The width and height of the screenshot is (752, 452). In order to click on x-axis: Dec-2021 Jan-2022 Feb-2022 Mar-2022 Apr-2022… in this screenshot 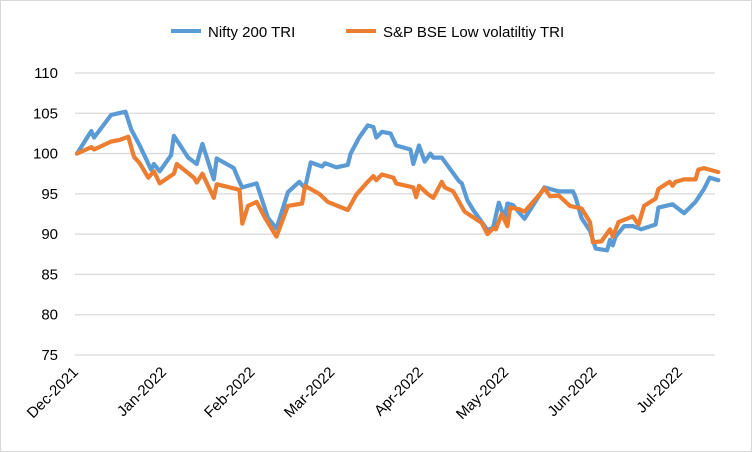, I will do `click(355, 393)`.